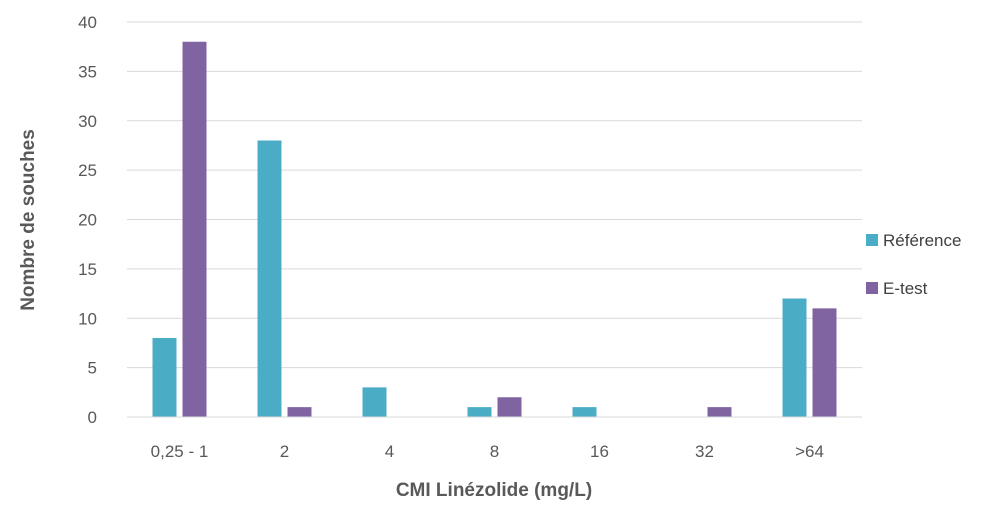  What do you see at coordinates (87, 22) in the screenshot?
I see `y-tick-label: 40` at bounding box center [87, 22].